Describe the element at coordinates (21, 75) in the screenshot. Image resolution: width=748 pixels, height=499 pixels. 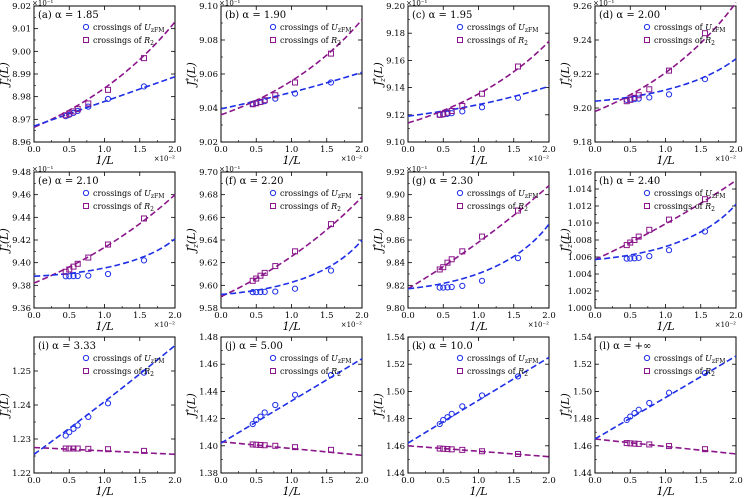
I see `y-tick-label: 8.99` at that location.